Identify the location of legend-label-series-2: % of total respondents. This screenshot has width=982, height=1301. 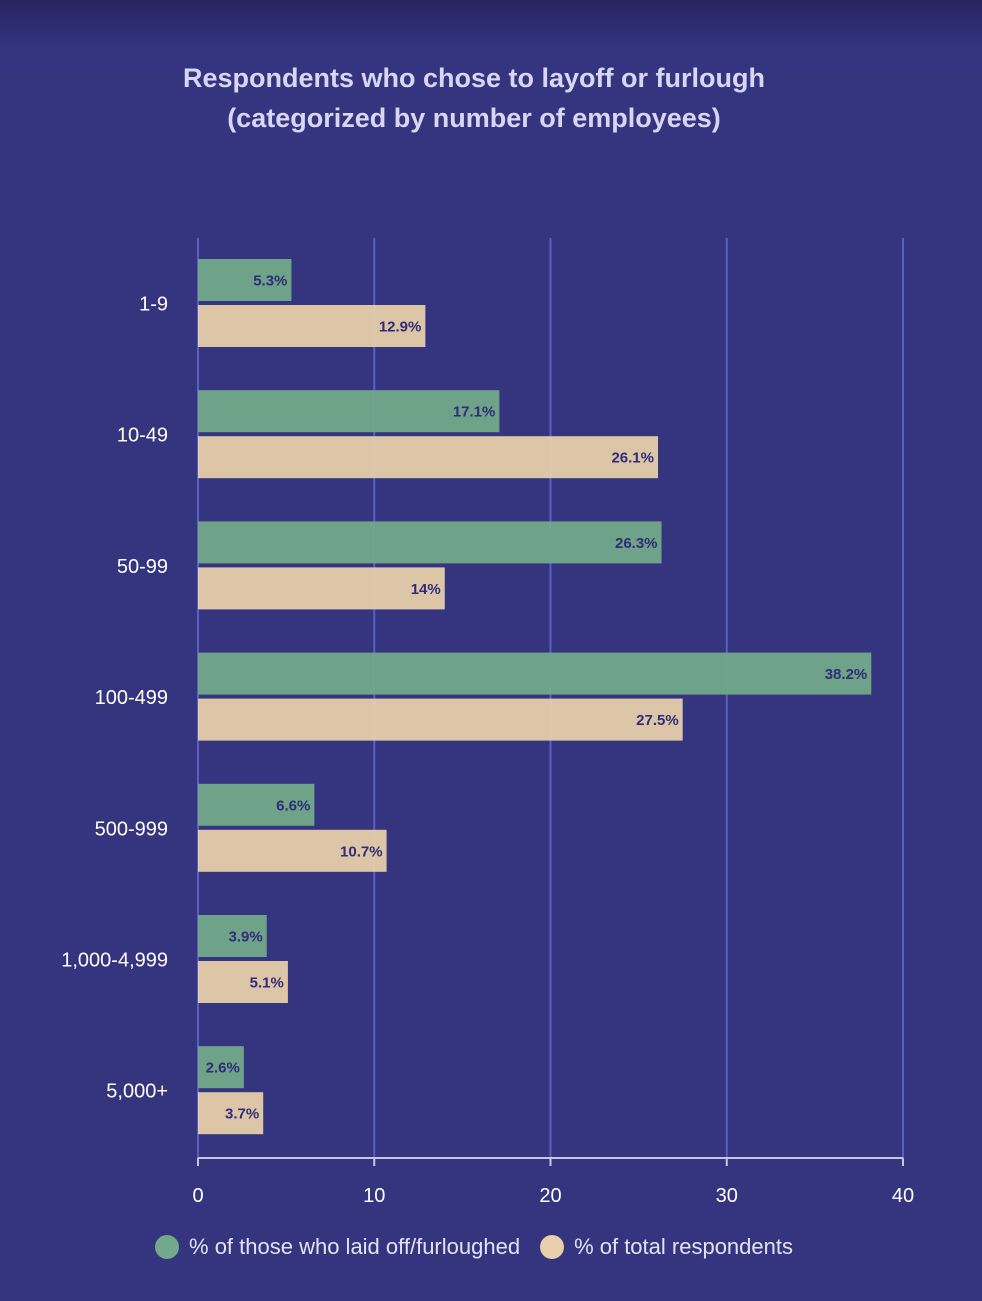
(683, 1246).